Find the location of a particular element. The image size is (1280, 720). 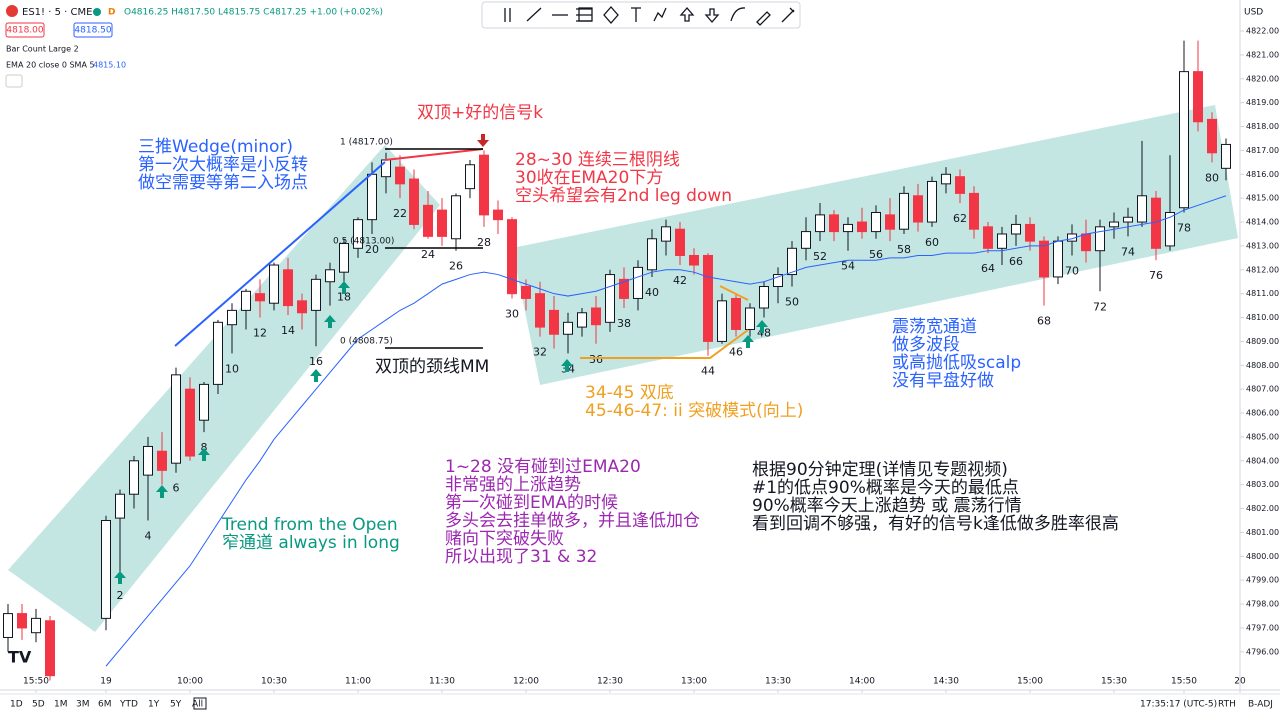

bar-count: 78 is located at coordinates (1184, 227).